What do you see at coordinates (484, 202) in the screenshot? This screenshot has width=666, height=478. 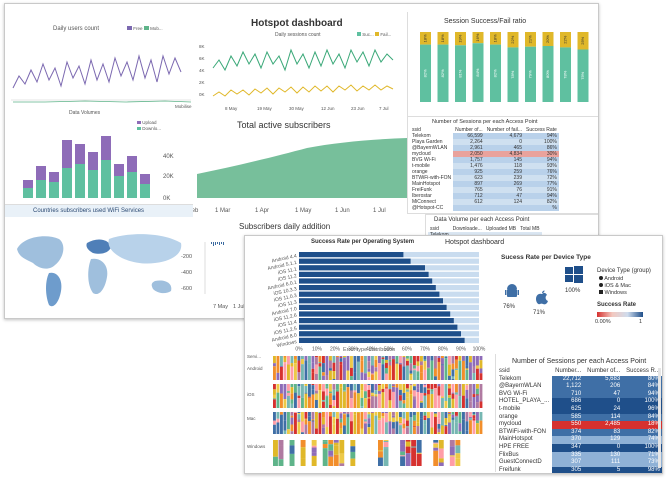 I see `table-row: MiConnect 612 124 82%` at bounding box center [484, 202].